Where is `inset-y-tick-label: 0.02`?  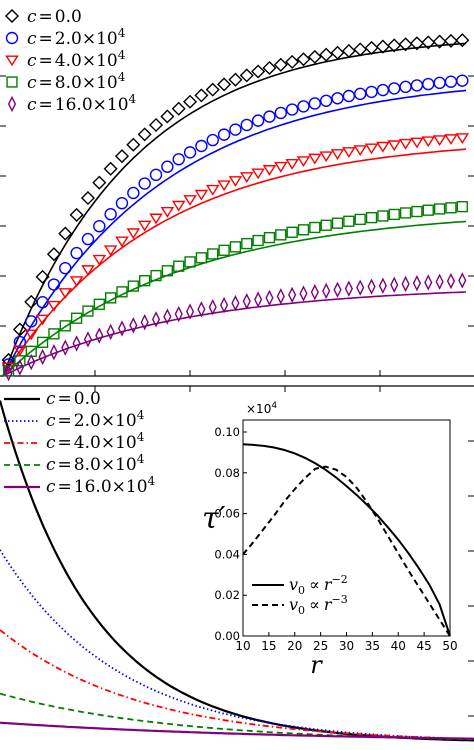 inset-y-tick-label: 0.02 is located at coordinates (227, 595).